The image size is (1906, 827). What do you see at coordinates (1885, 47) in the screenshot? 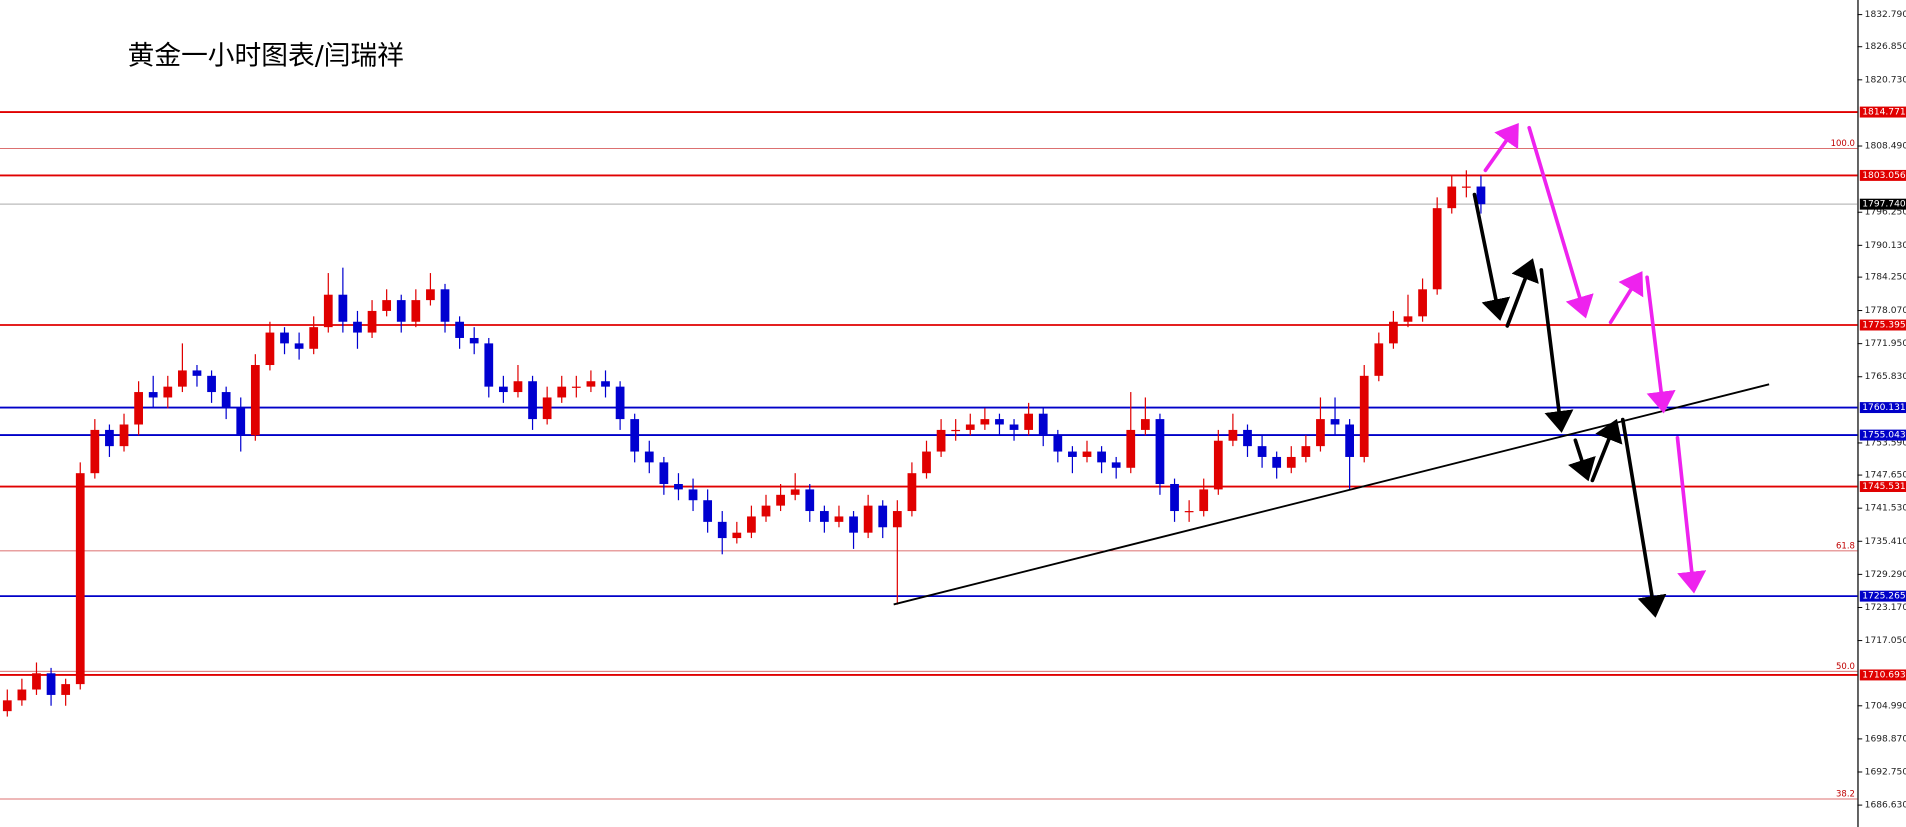
I see `y-tick-label: 1826.850` at bounding box center [1885, 47].